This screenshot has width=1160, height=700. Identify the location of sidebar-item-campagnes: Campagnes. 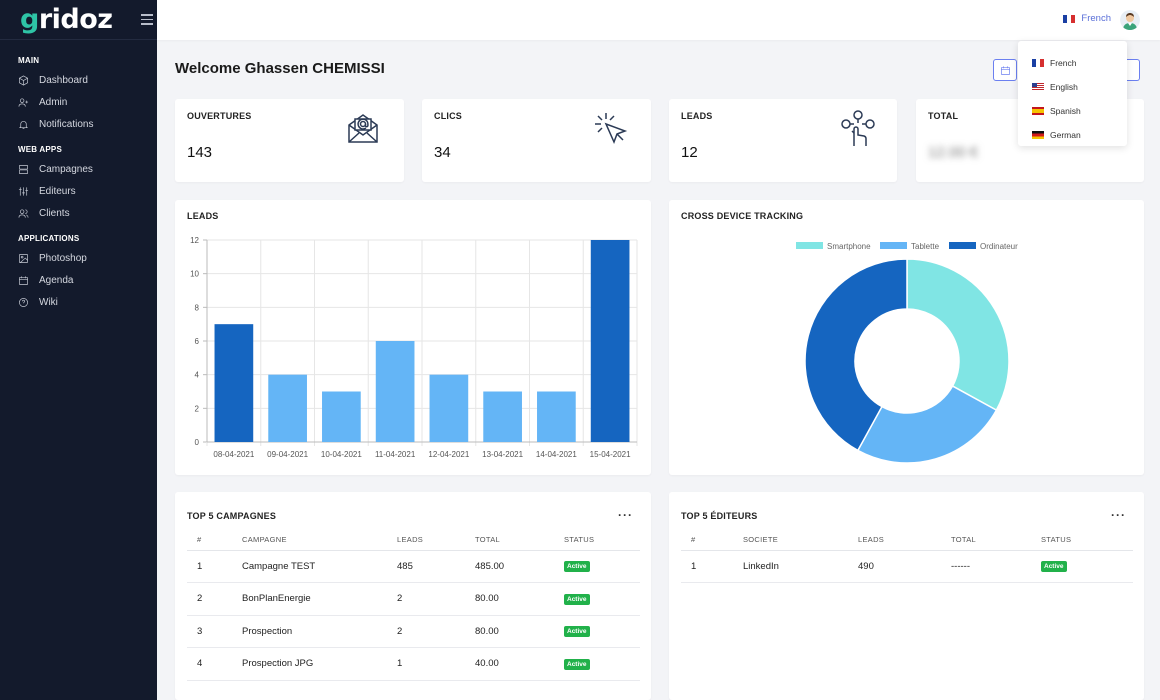
(78, 169).